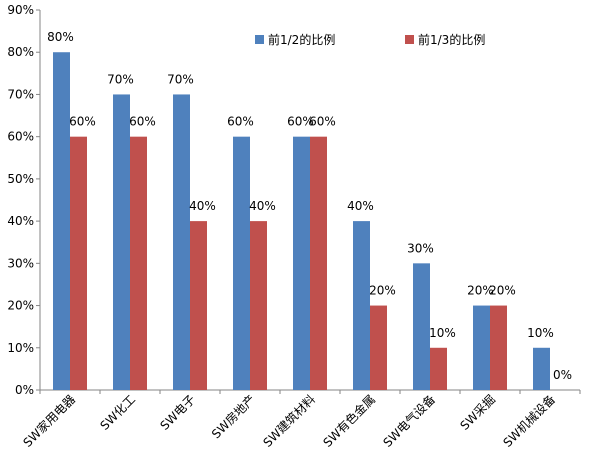  I want to click on category-label: SW建筑材料, so click(289, 421).